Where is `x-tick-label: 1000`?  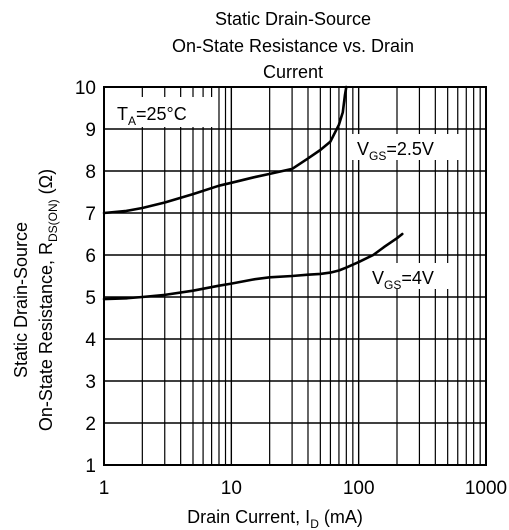
x-tick-label: 1000 is located at coordinates (486, 488).